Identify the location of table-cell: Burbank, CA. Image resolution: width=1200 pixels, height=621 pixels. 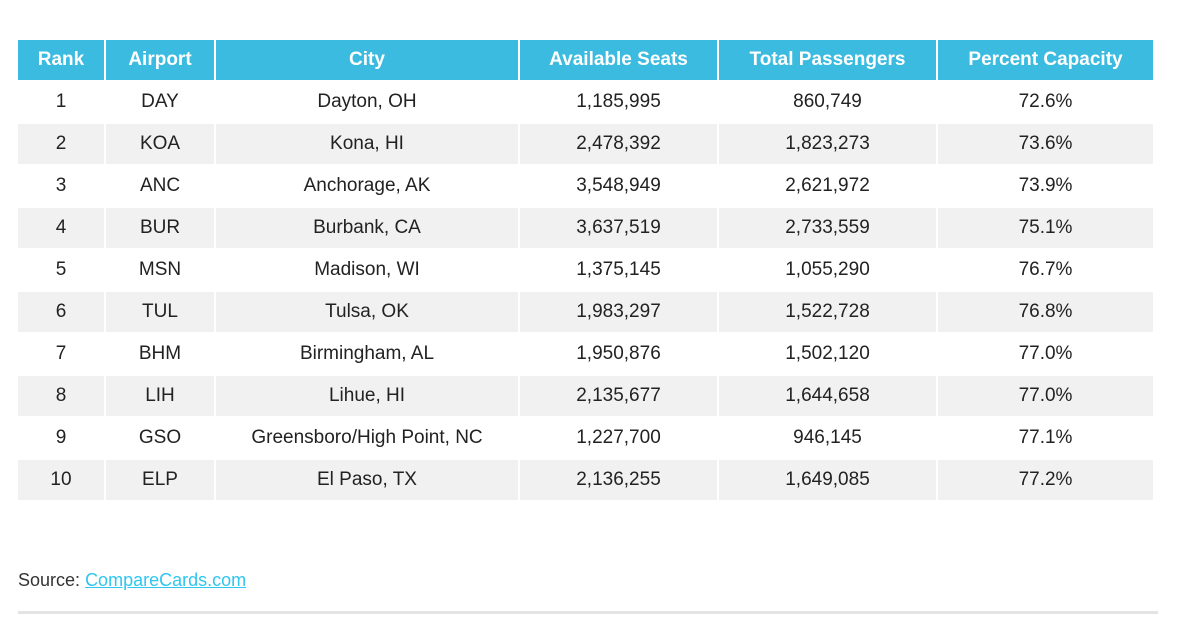
(367, 228).